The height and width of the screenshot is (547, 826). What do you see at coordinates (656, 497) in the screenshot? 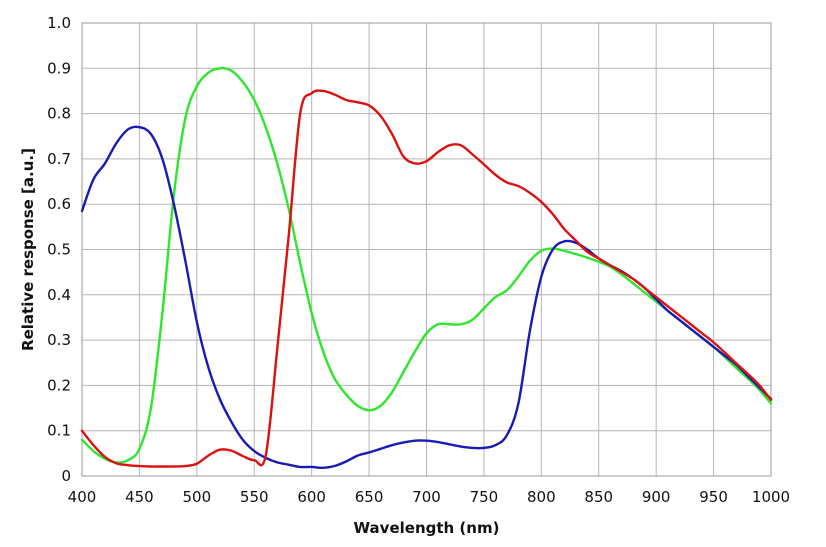
I see `x-tick-label: 900` at bounding box center [656, 497].